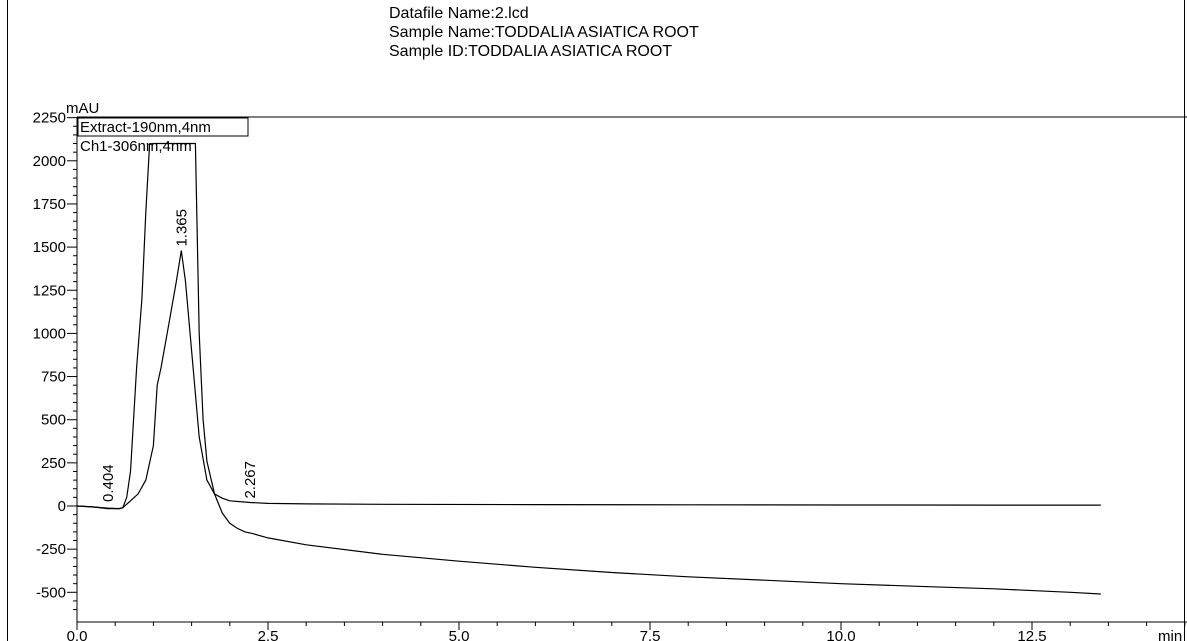 This screenshot has height=641, width=1187. Describe the element at coordinates (49, 333) in the screenshot. I see `y-tick-label: 1000` at that location.